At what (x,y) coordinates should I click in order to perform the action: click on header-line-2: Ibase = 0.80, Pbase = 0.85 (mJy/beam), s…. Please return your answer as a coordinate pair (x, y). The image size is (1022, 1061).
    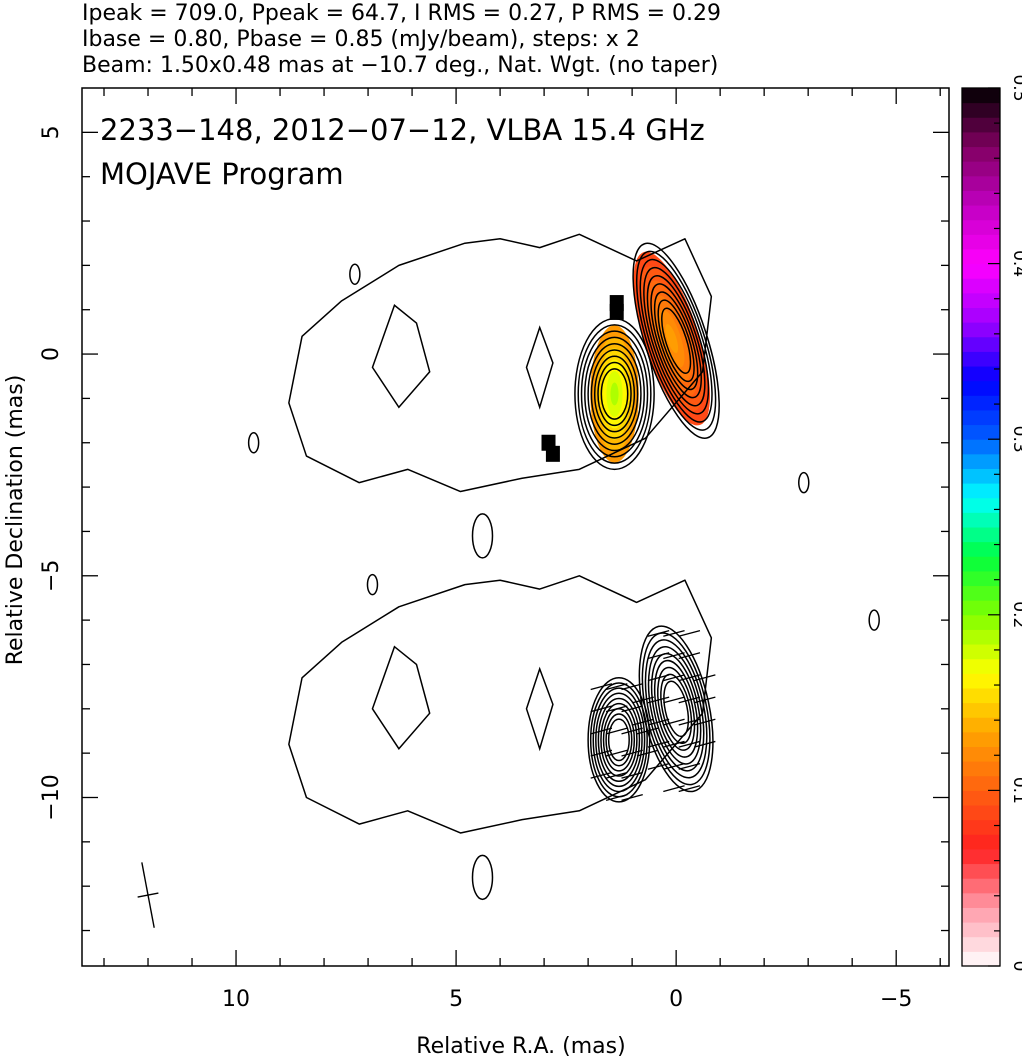
    Looking at the image, I should click on (361, 39).